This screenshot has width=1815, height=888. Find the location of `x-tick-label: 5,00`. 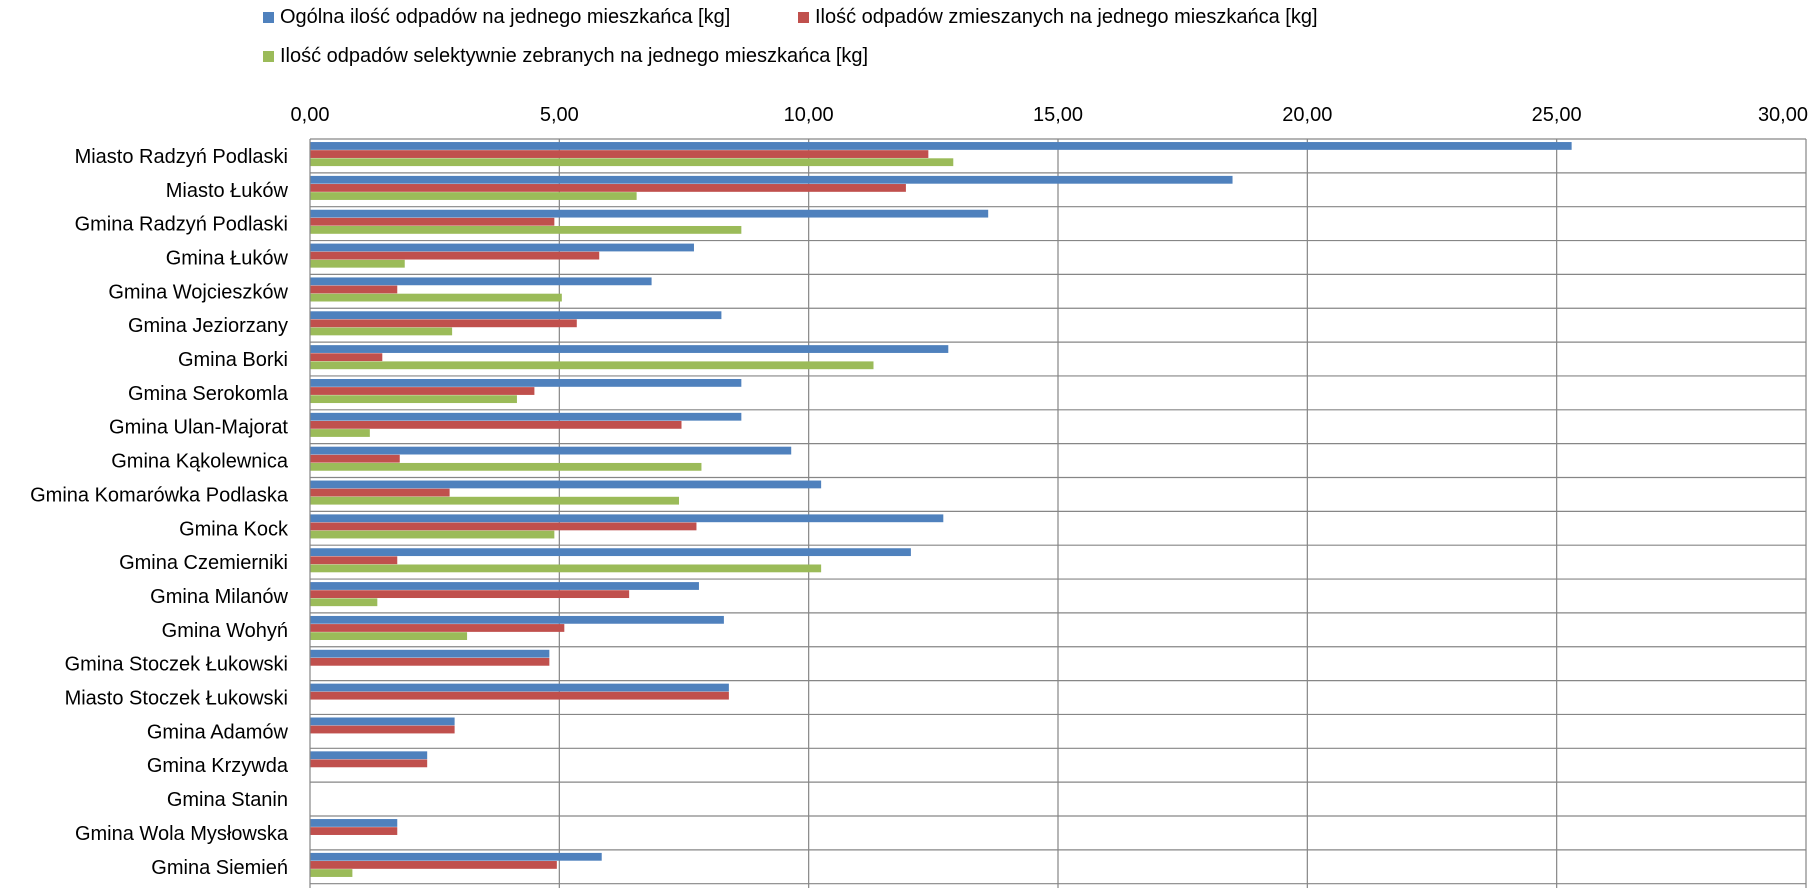

x-tick-label: 5,00 is located at coordinates (559, 115).